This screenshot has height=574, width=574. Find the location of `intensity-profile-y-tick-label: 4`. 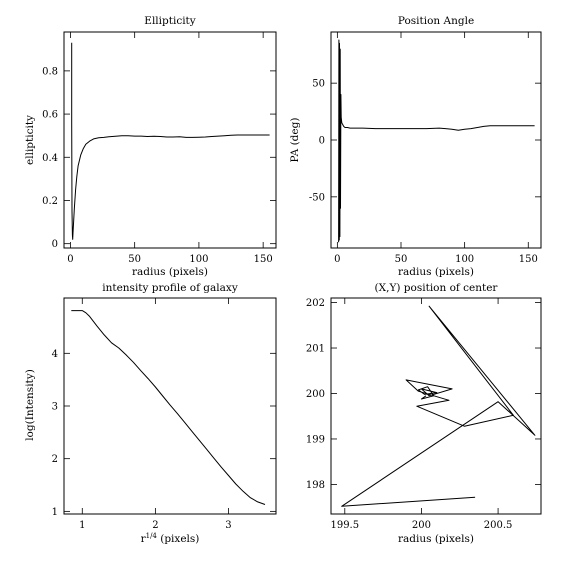

intensity-profile-y-tick-label: 4 is located at coordinates (55, 354).